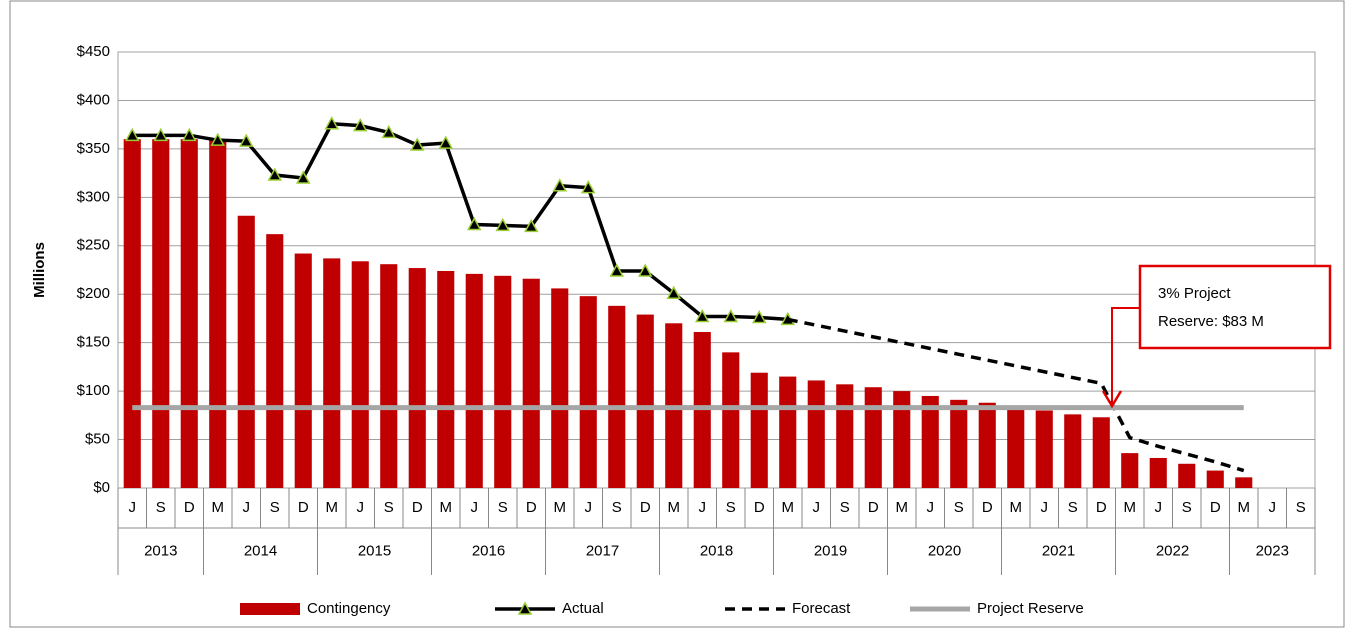 Image resolution: width=1353 pixels, height=635 pixels. What do you see at coordinates (1172, 550) in the screenshot?
I see `year-label: 2022` at bounding box center [1172, 550].